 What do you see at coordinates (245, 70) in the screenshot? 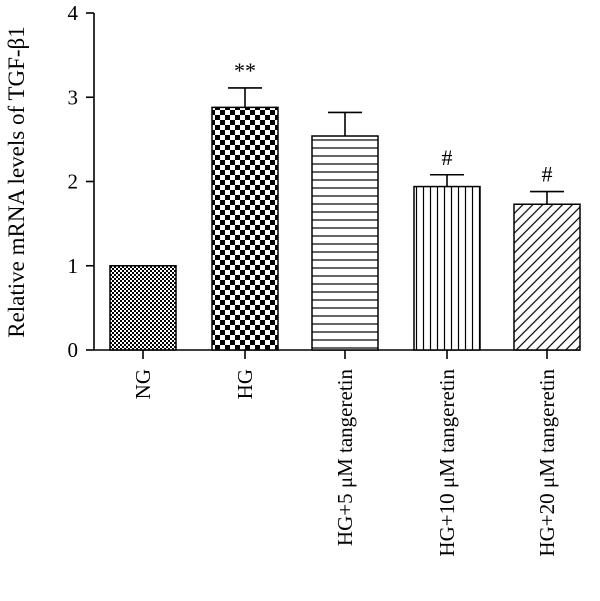
I see `significance-marker: **` at bounding box center [245, 70].